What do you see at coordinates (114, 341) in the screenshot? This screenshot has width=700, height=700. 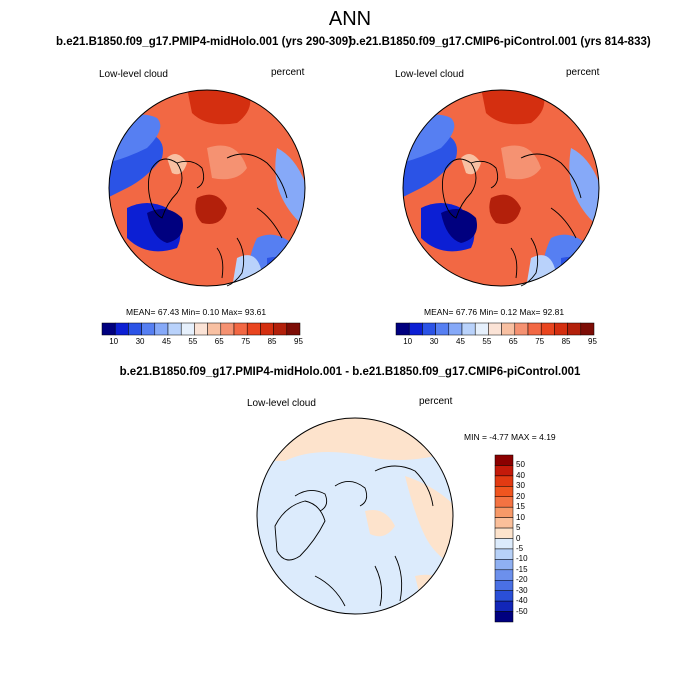 I see `panel-1-colorbar-tick-label: 10` at bounding box center [114, 341].